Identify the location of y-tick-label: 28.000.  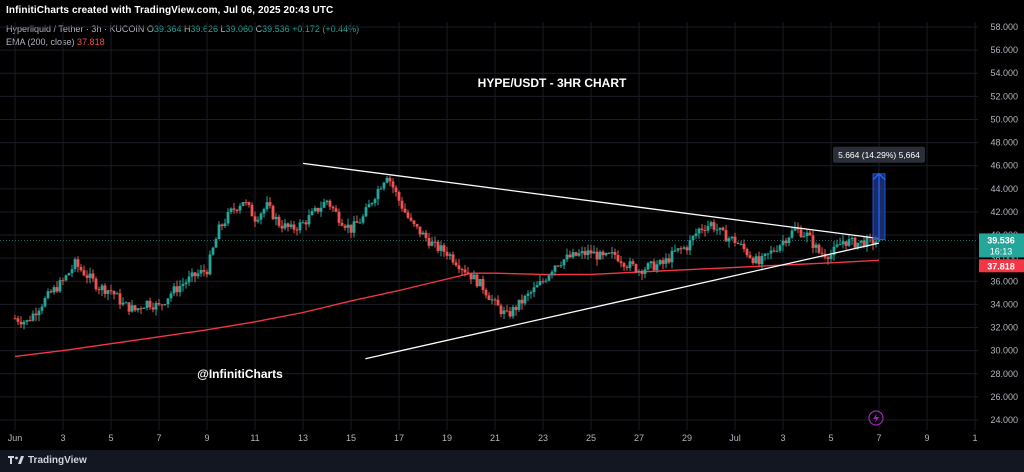
(1004, 374).